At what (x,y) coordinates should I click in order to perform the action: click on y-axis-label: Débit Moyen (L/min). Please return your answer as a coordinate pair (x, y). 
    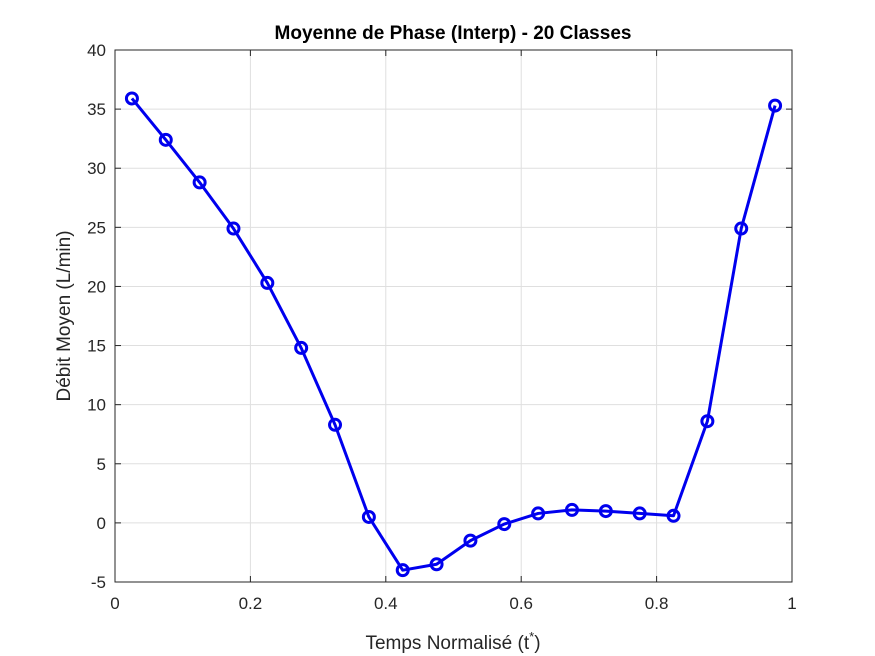
    Looking at the image, I should click on (64, 315).